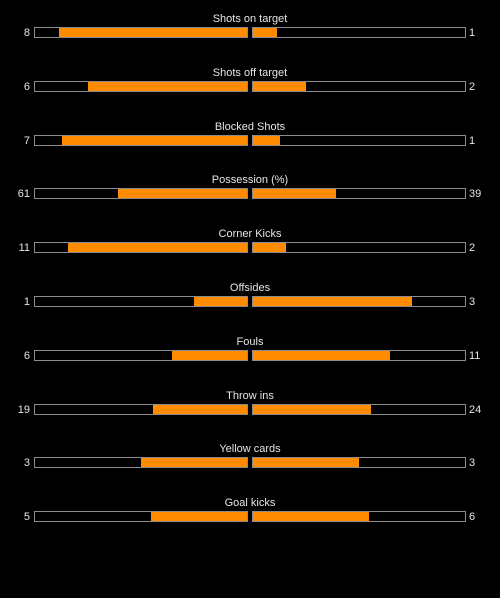 Image resolution: width=500 pixels, height=598 pixels. I want to click on stat-title: Offsides, so click(250, 288).